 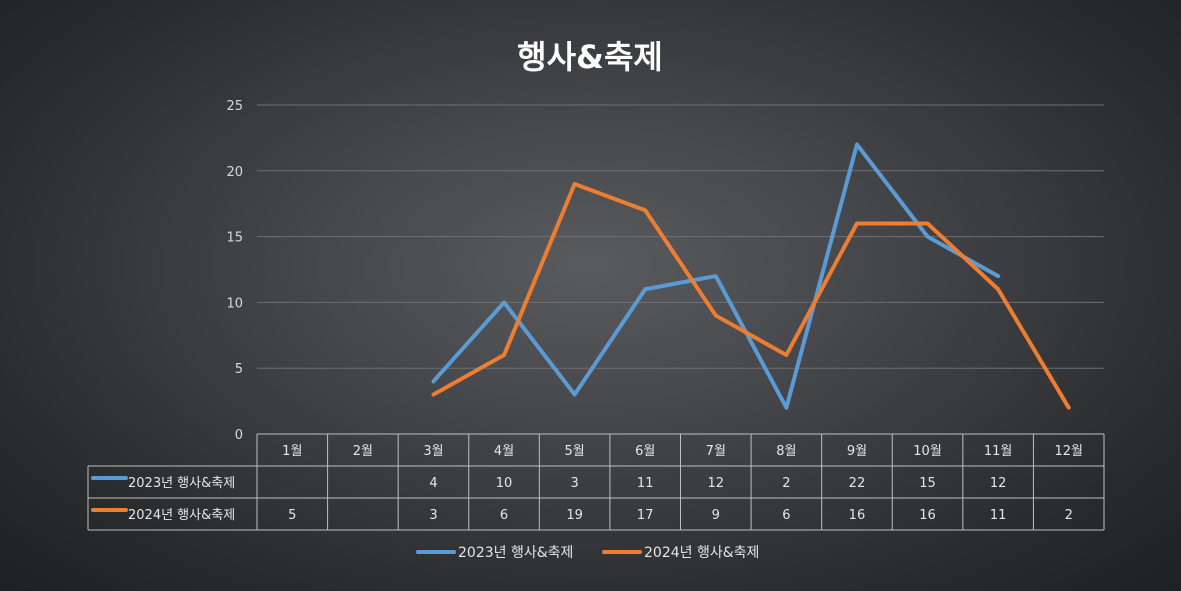 I want to click on y-tick-label: 25, so click(x=234, y=106).